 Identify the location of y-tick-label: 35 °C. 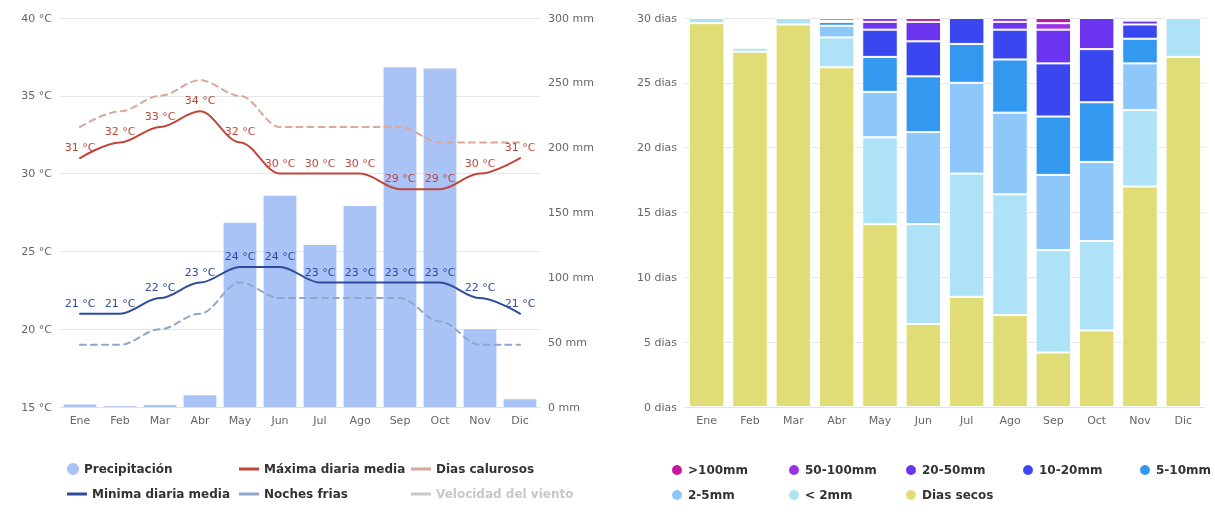
(37, 96).